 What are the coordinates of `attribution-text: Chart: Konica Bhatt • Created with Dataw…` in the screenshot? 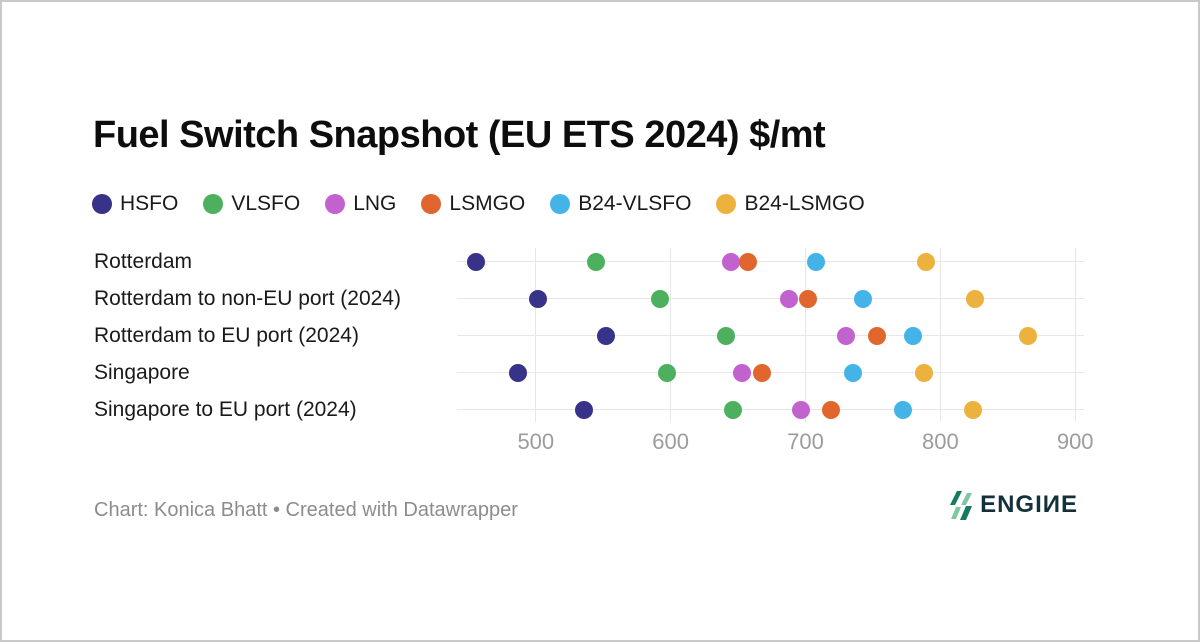 It's located at (306, 510).